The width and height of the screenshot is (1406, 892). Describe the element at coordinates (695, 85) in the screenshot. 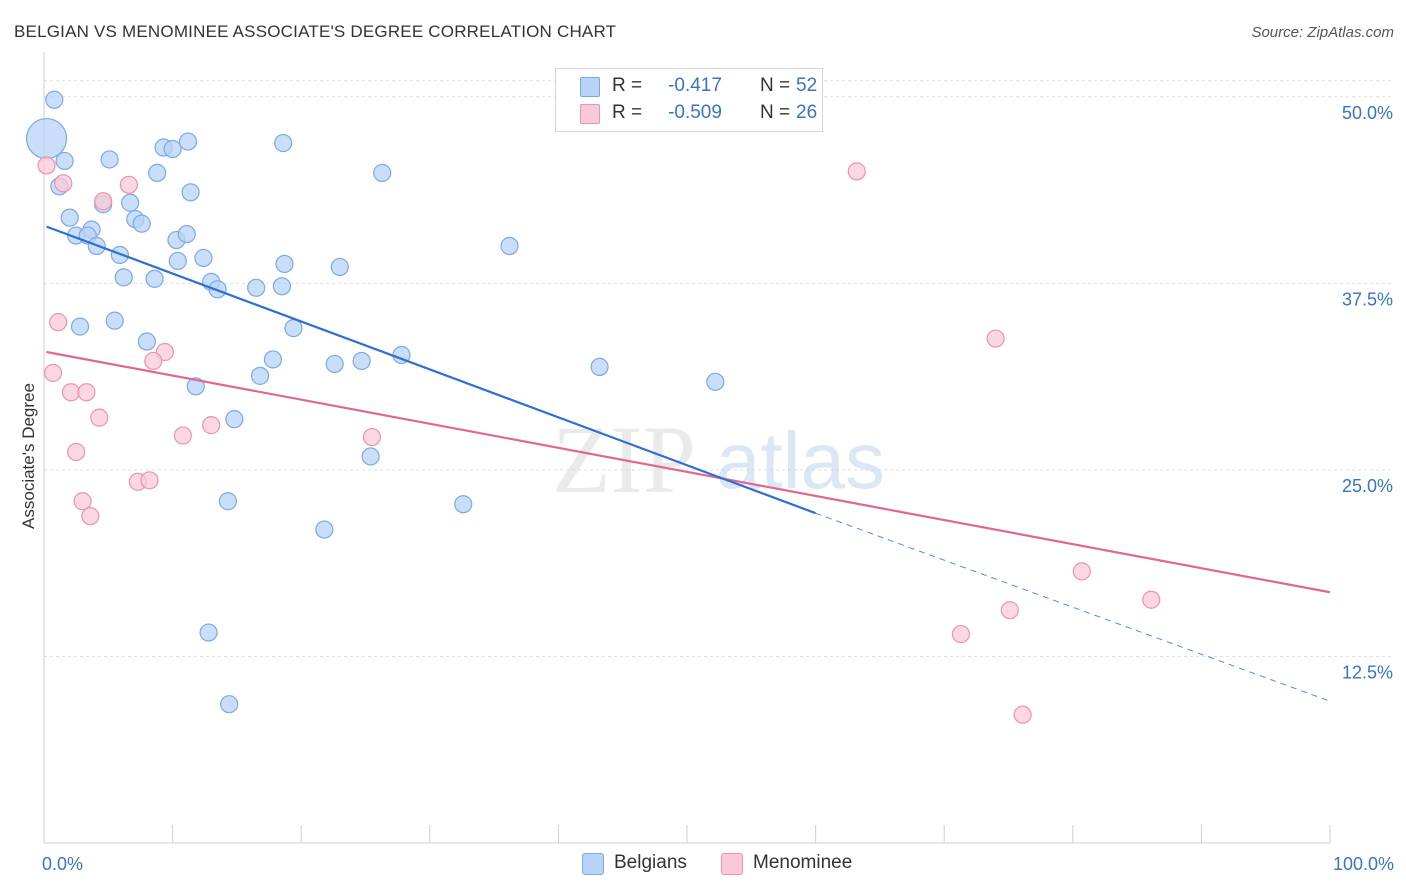

I see `r-value: -0.417` at that location.